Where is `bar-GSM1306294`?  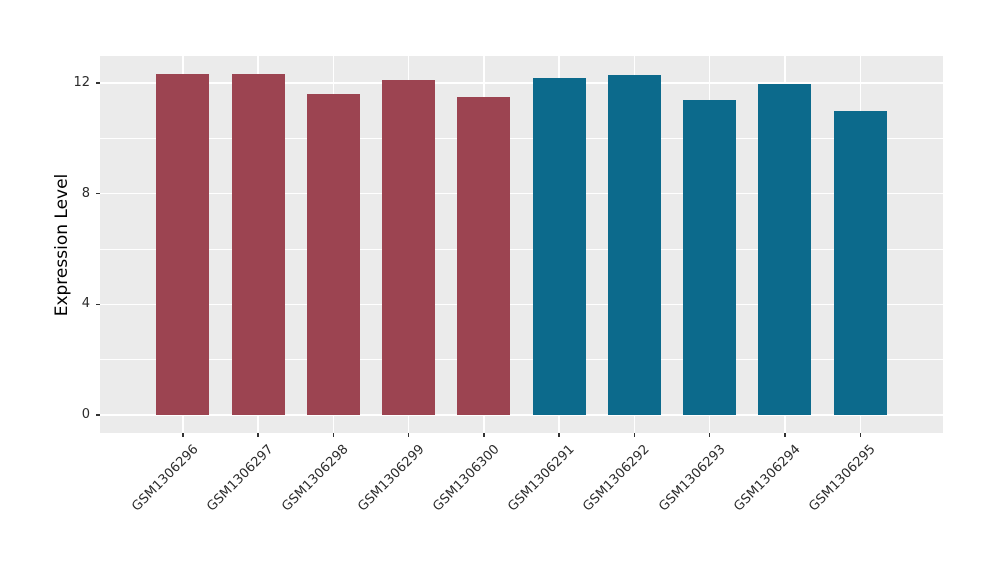
bar-GSM1306294 is located at coordinates (785, 249).